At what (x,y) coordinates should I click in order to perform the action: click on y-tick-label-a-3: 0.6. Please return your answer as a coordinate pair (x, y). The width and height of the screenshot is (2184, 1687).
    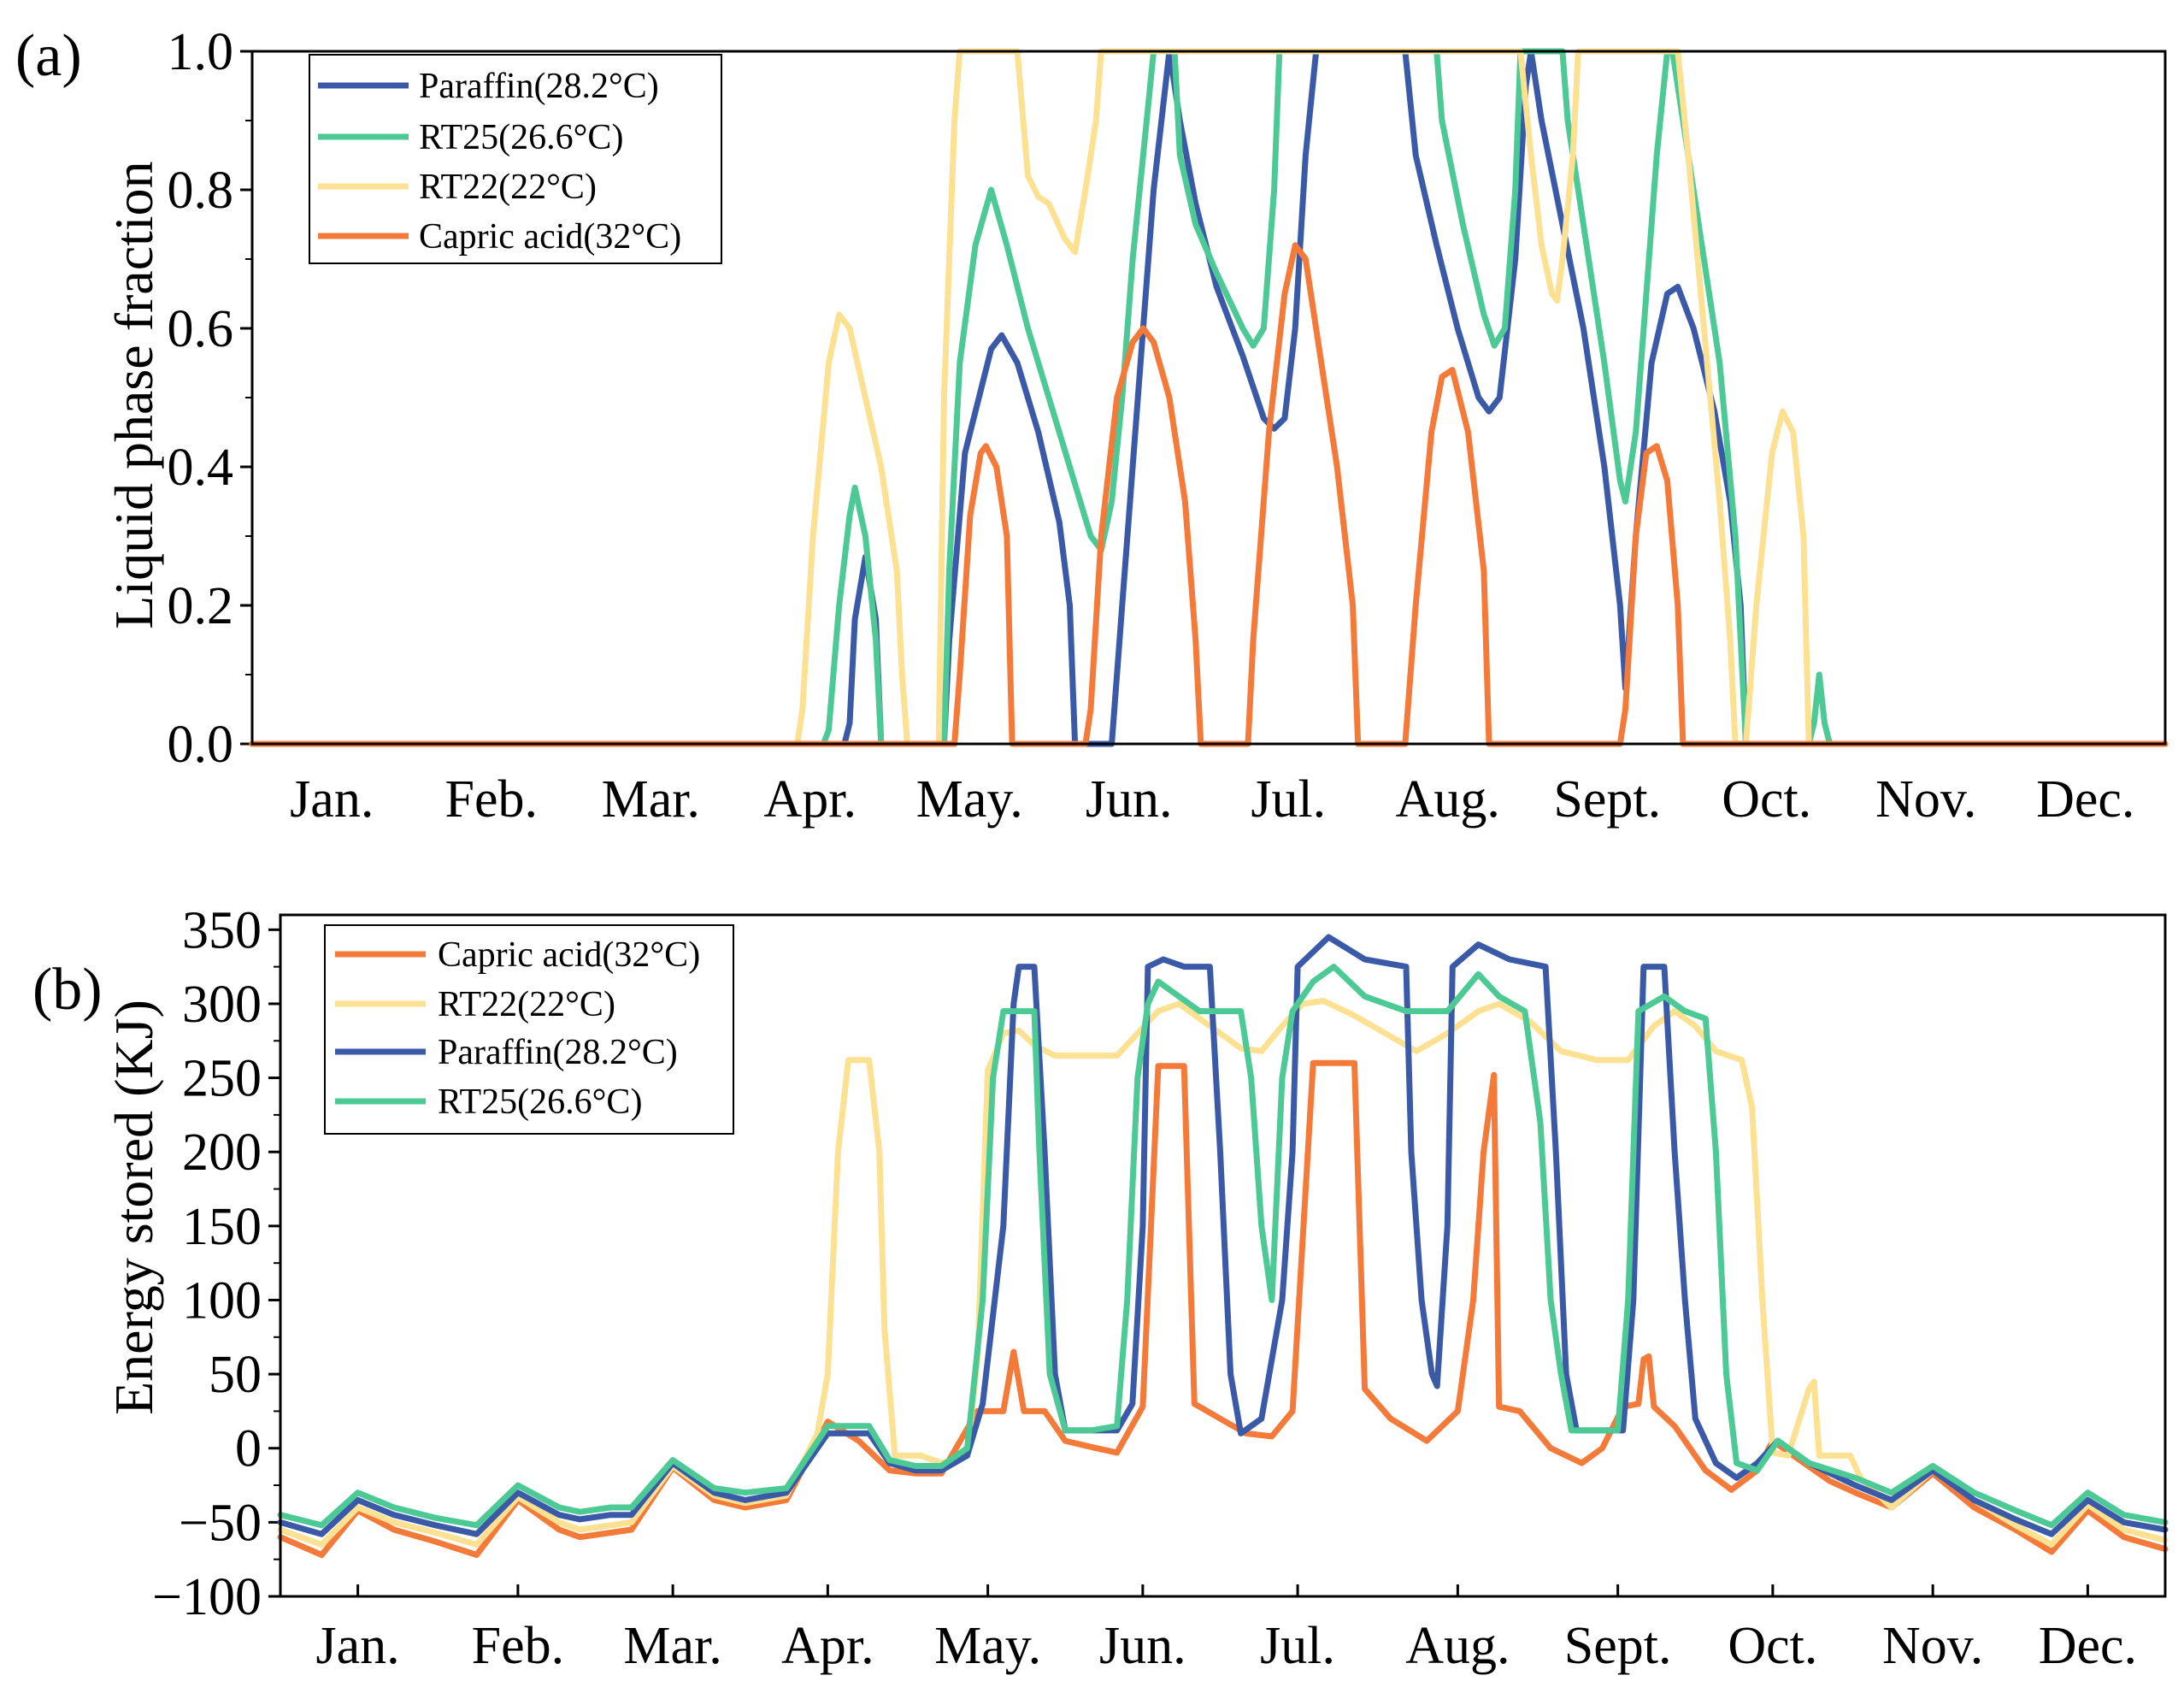
    Looking at the image, I should click on (201, 329).